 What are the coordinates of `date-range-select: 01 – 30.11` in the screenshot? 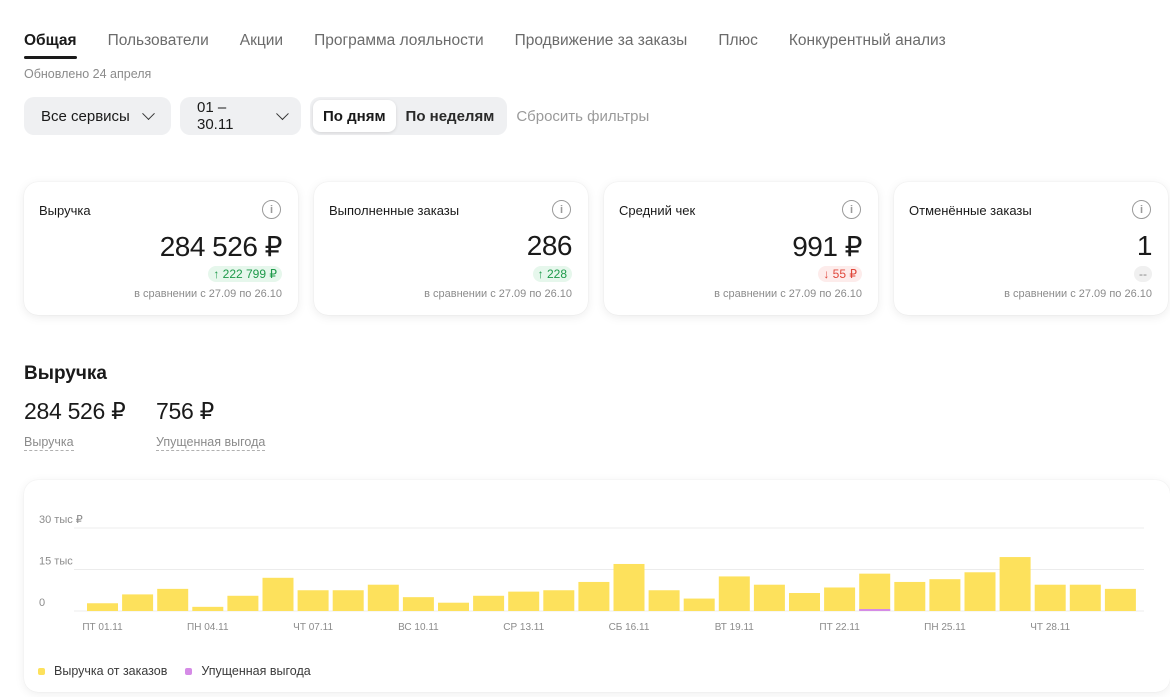 It's located at (240, 116).